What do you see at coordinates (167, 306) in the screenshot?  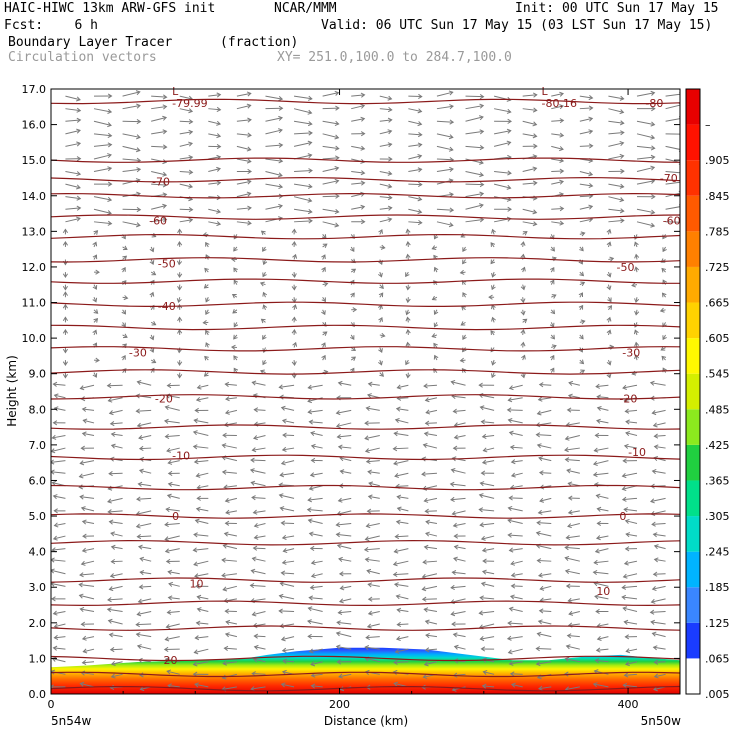 I see `isotherm-label: -40` at bounding box center [167, 306].